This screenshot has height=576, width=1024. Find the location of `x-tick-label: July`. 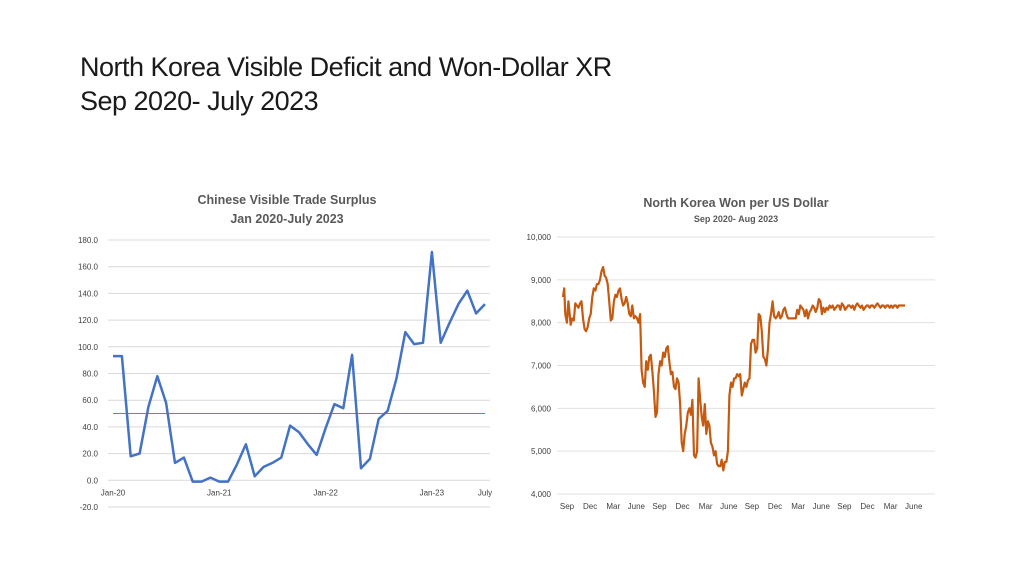

x-tick-label: July is located at coordinates (485, 492).